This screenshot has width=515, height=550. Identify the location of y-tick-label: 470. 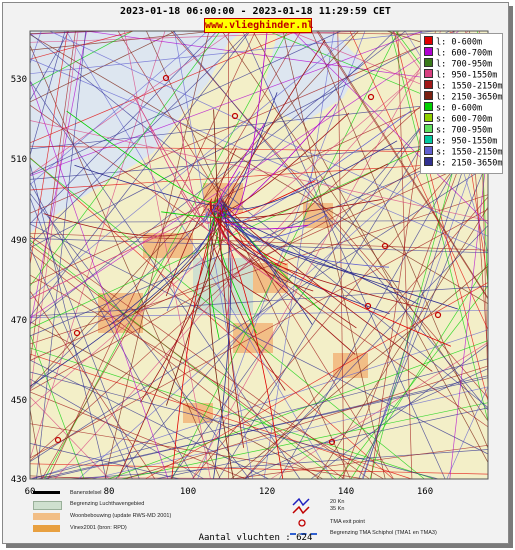
(19, 321).